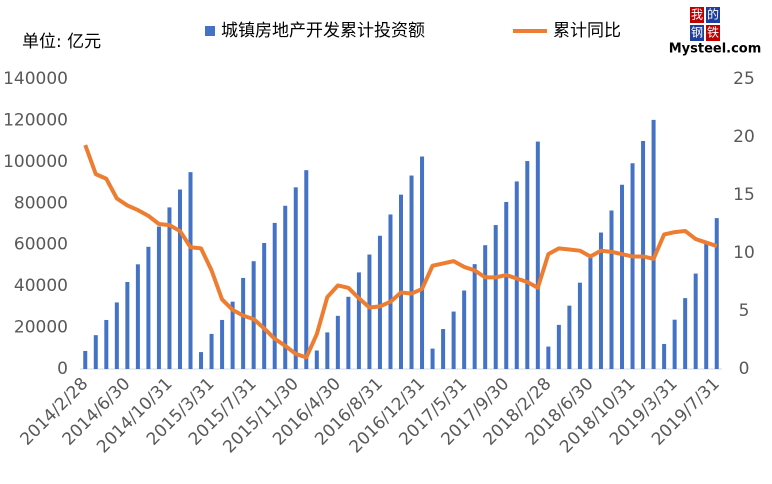 Image resolution: width=772 pixels, height=484 pixels. I want to click on y2-tick-label: 15, so click(744, 195).